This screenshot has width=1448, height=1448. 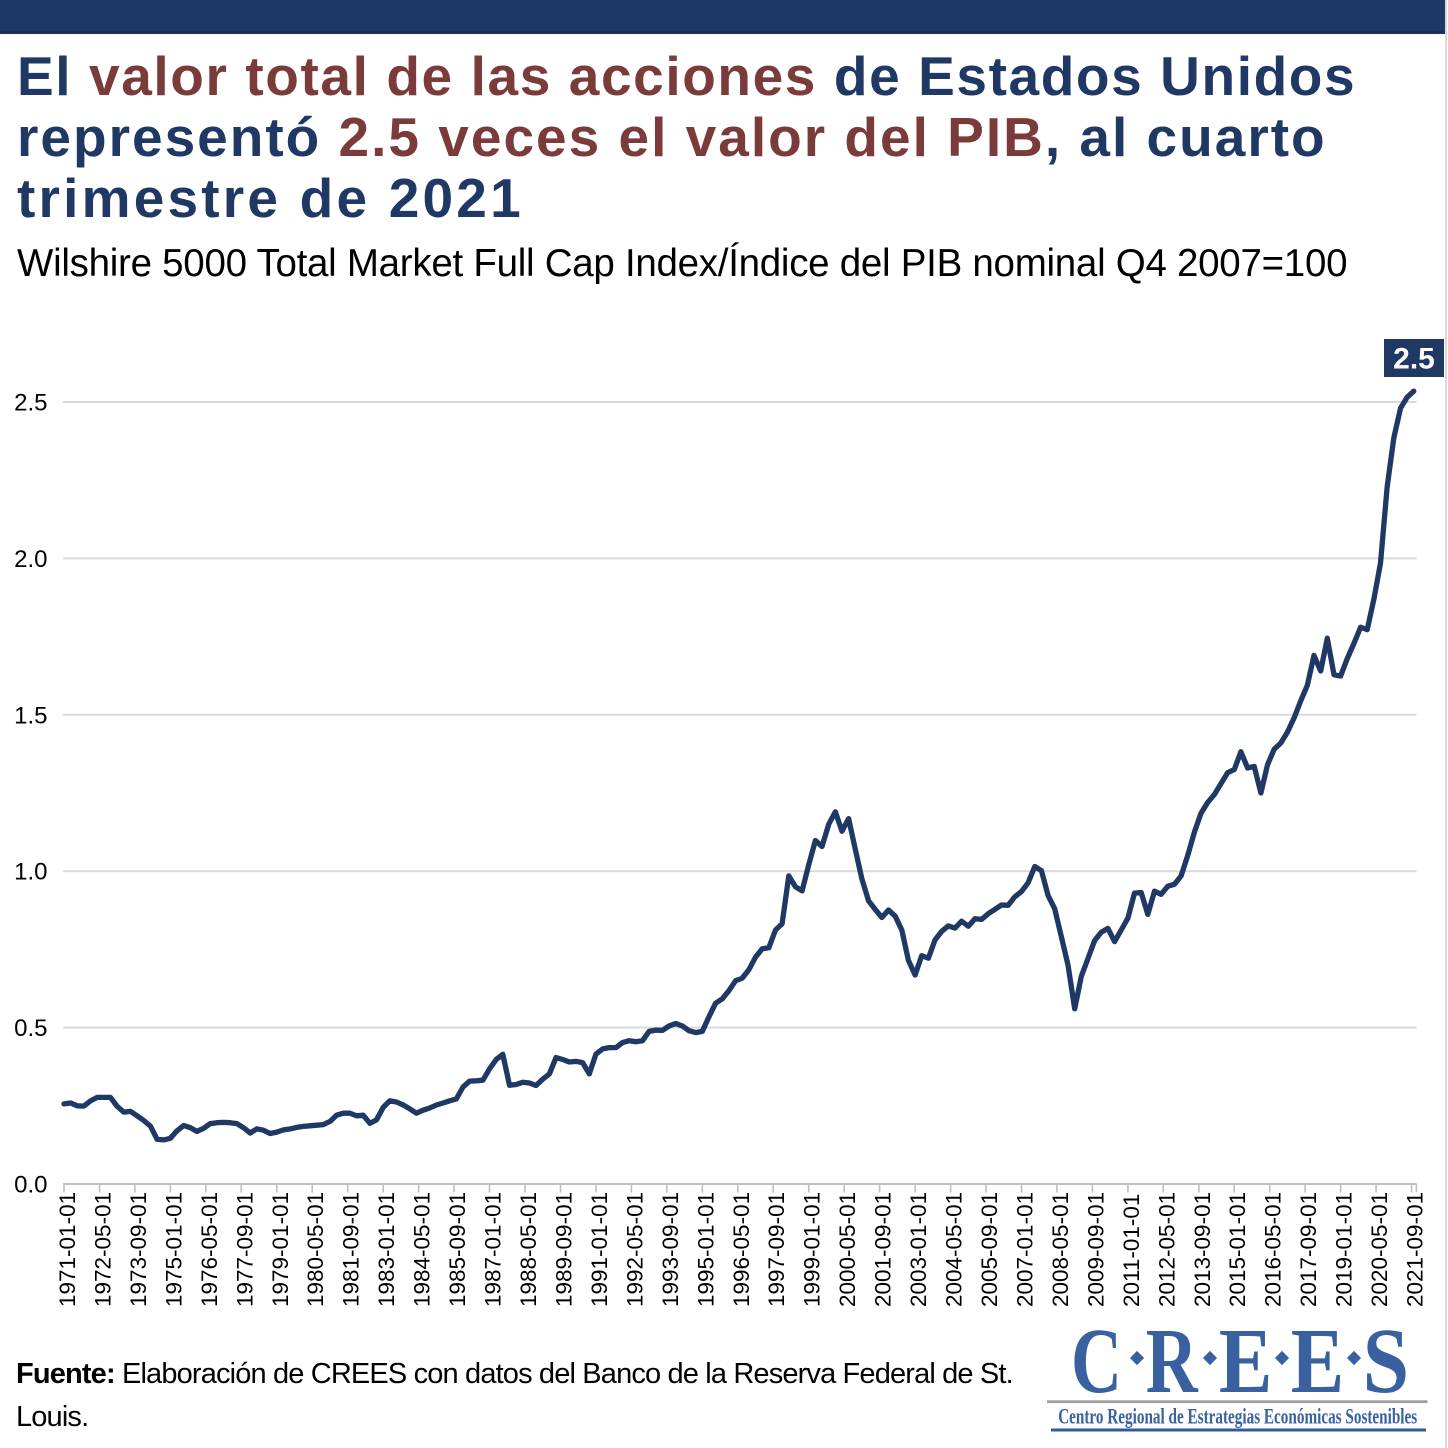 I want to click on svg-text: 2009-09-01, so click(x=1095, y=1249).